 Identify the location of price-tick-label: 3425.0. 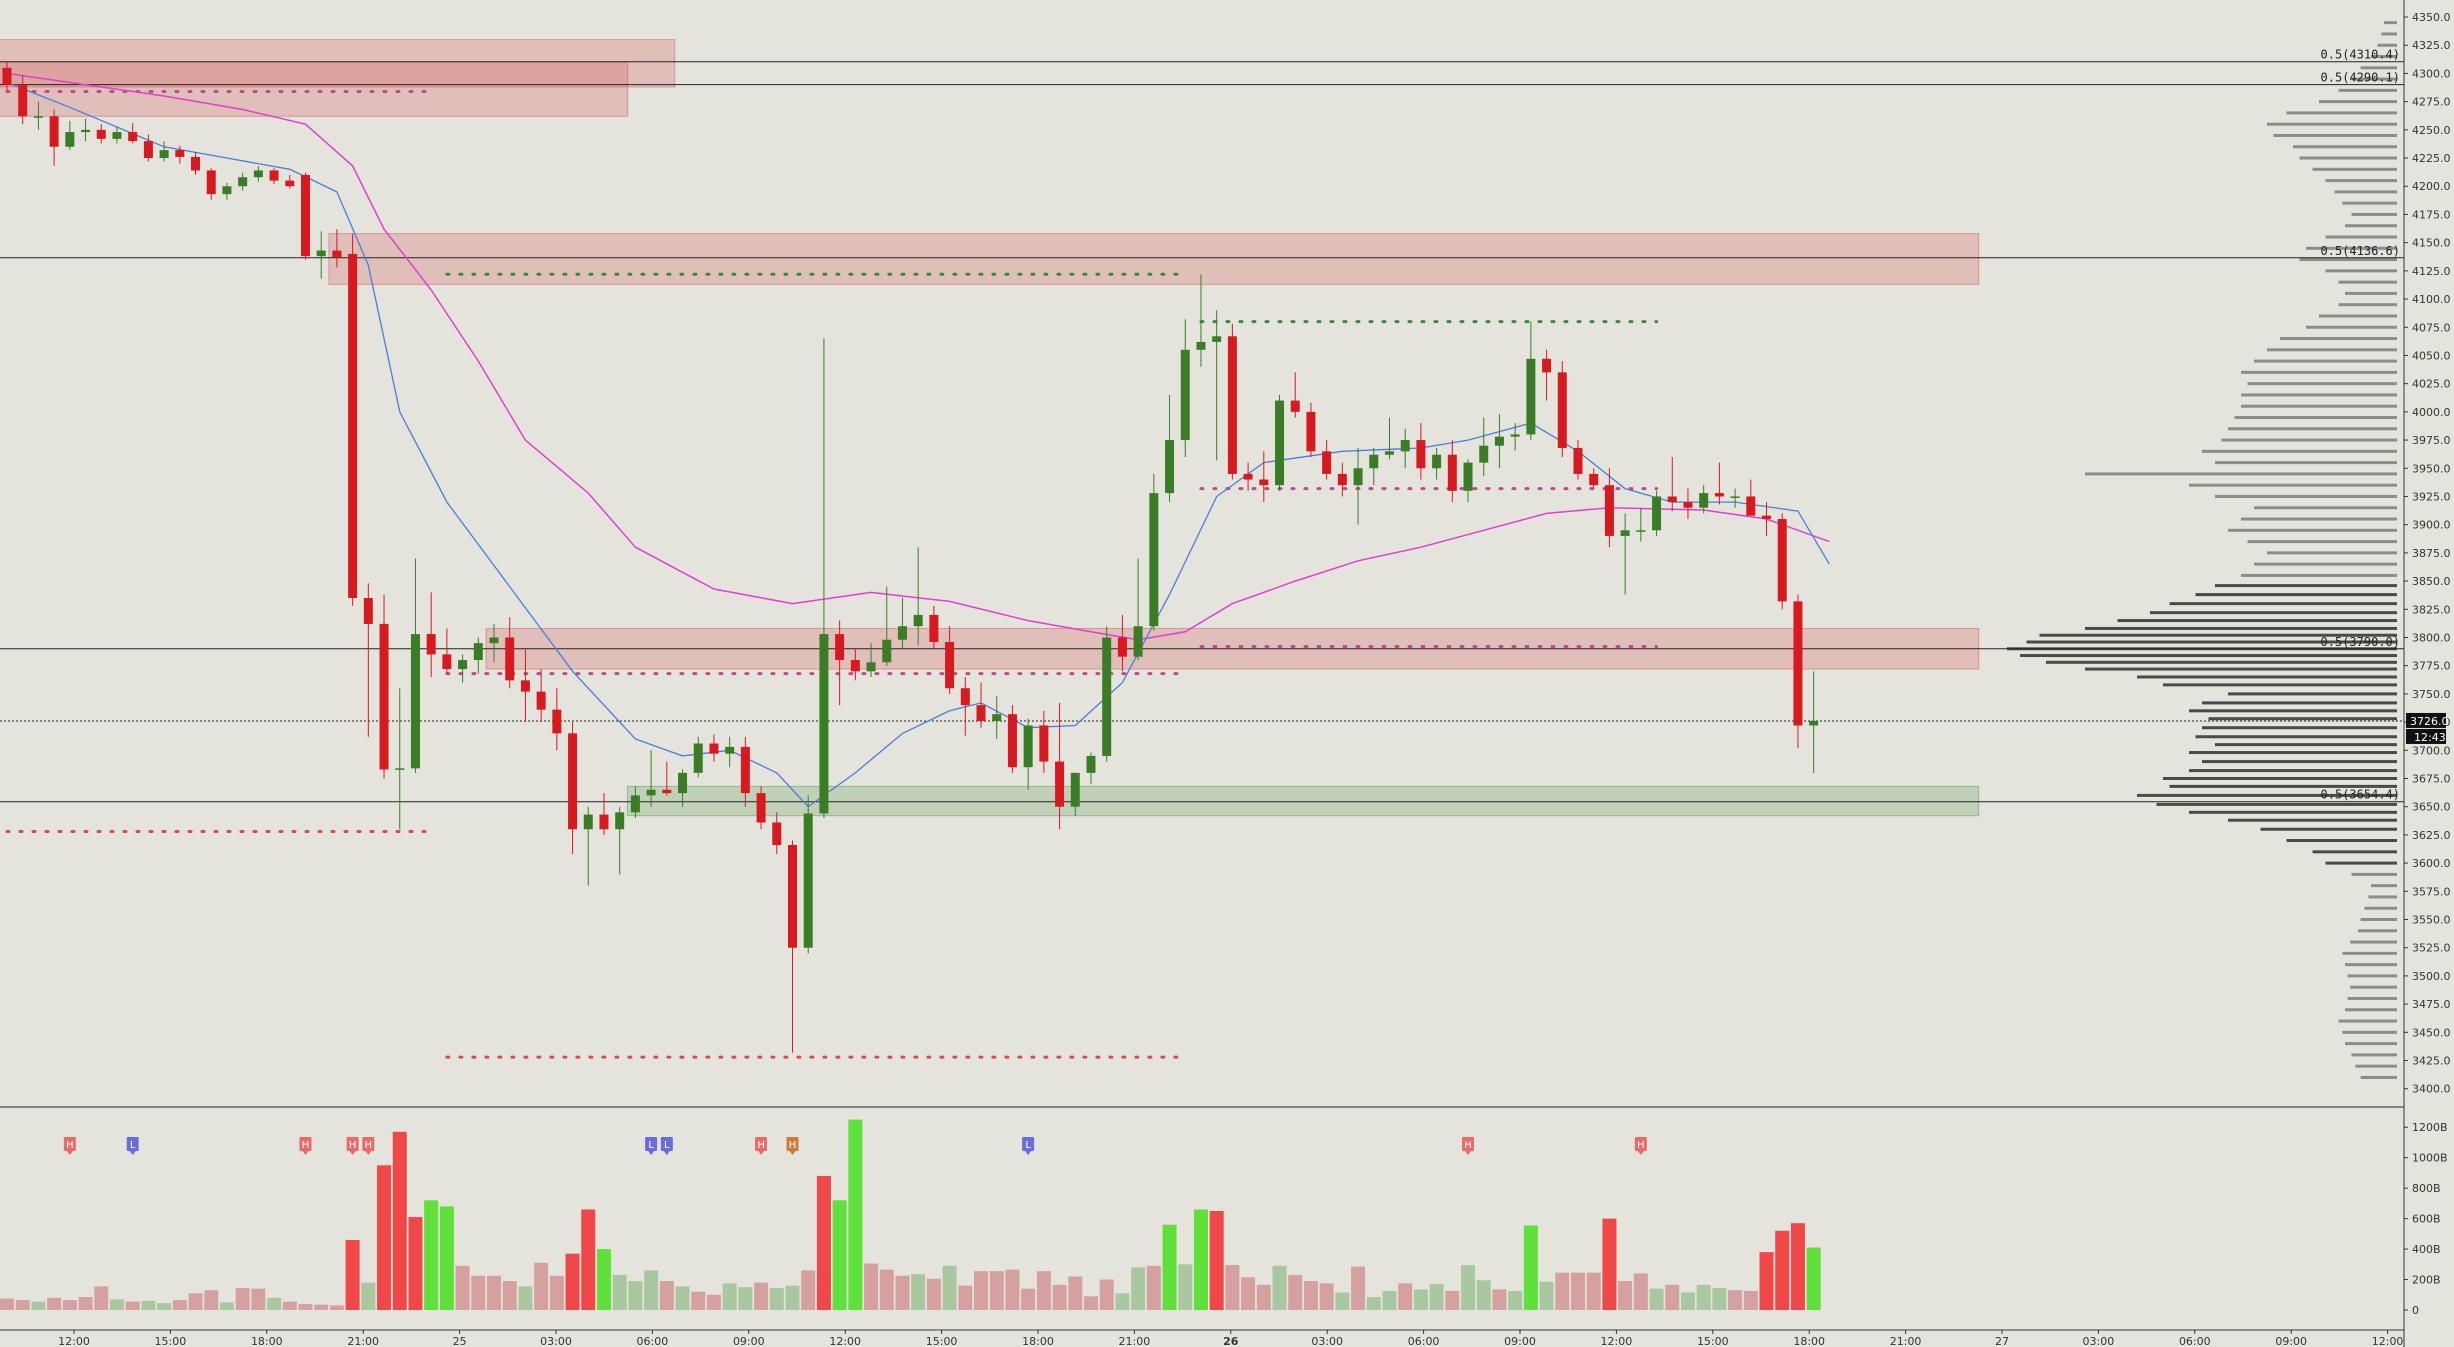
(2431, 1061).